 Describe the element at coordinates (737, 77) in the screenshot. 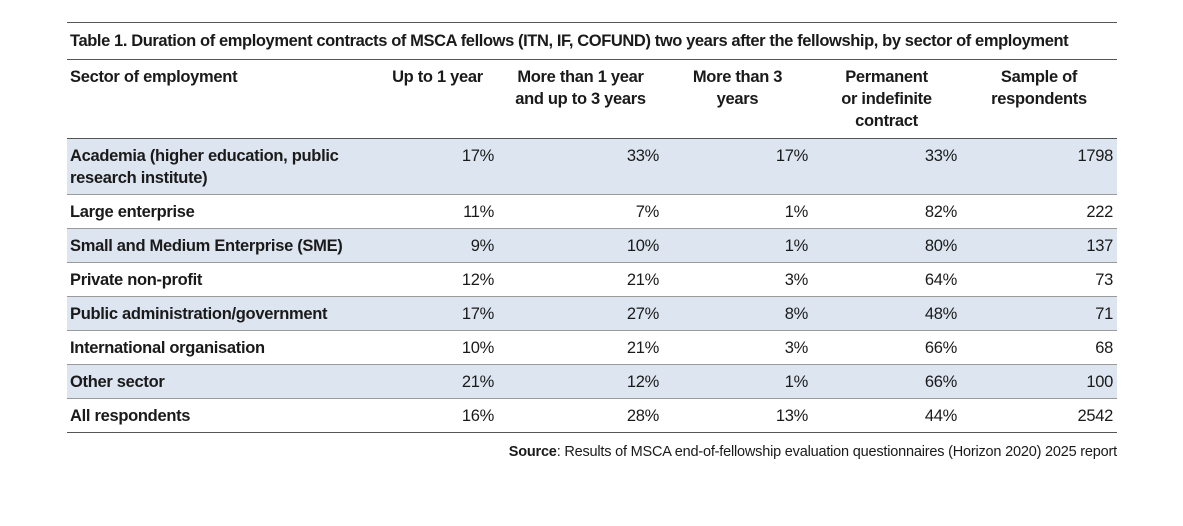

I see `header-more-than-3-line1: More than 3` at that location.